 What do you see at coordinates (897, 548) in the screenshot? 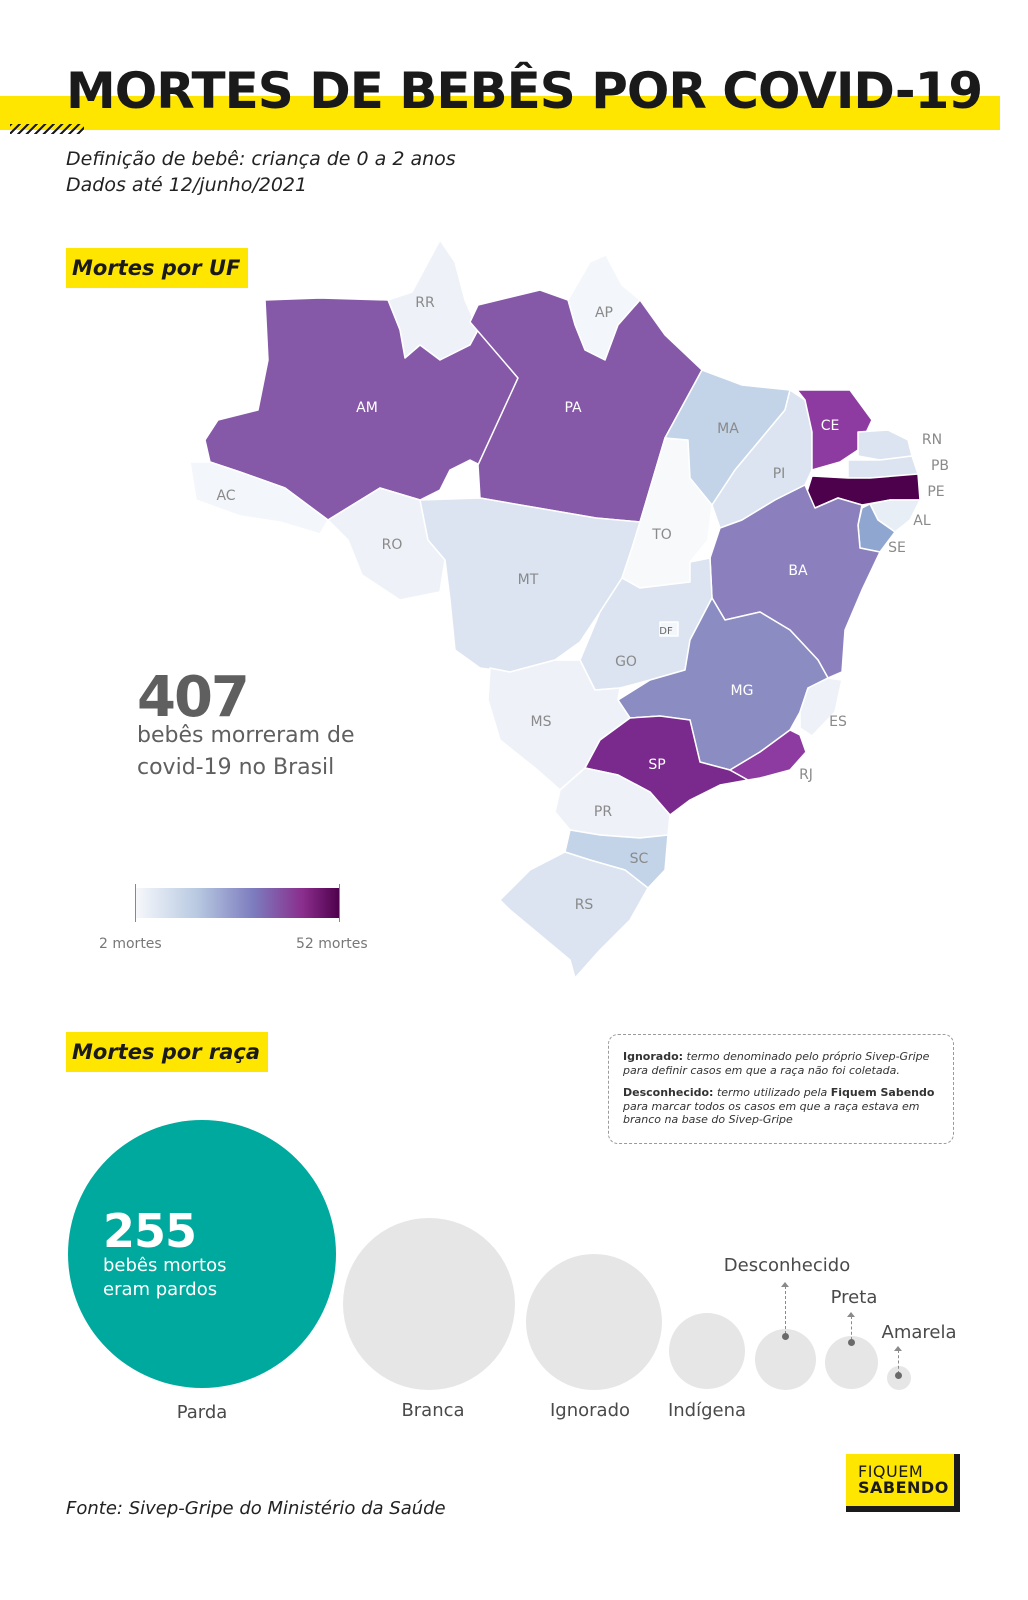
I see `label-se: SE` at bounding box center [897, 548].